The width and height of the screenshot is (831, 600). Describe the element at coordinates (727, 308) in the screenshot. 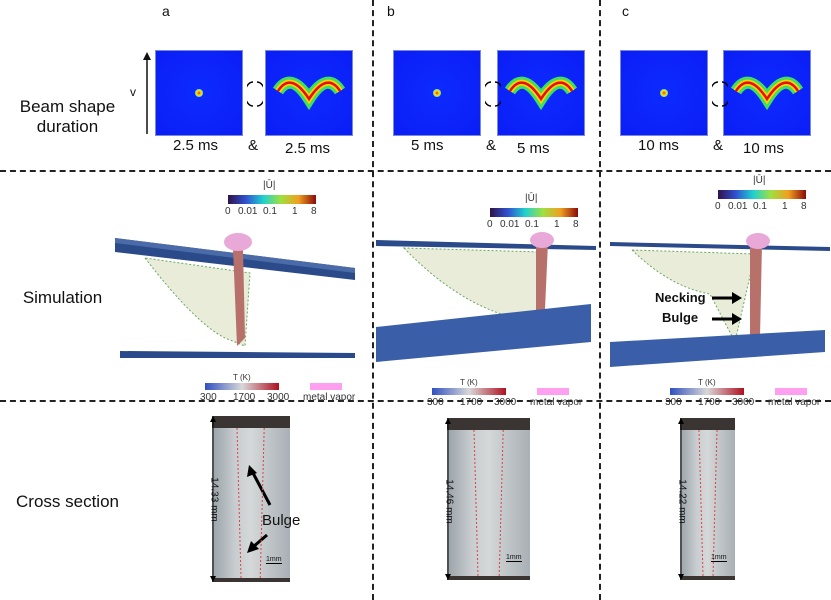

I see `necking-arrow-icon` at that location.